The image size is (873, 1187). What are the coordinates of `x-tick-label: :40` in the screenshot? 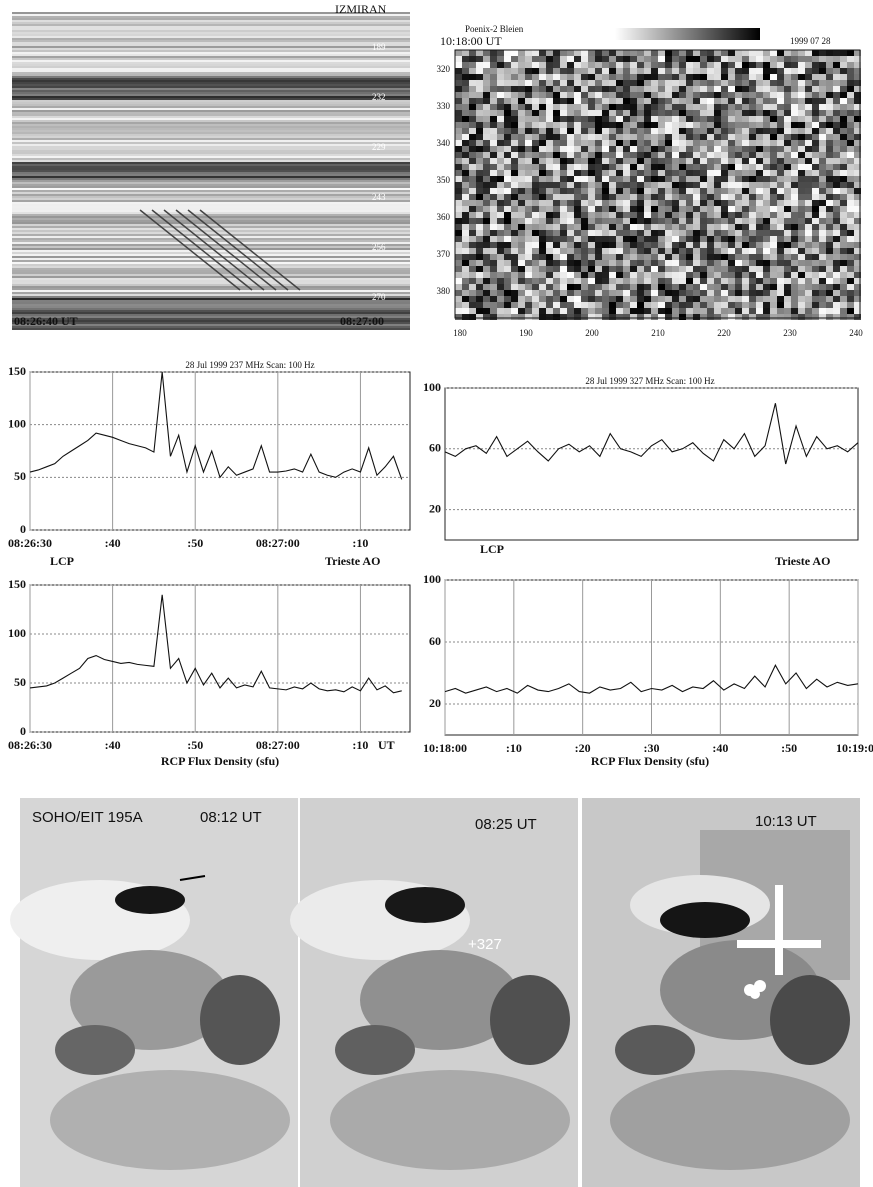 It's located at (113, 745).